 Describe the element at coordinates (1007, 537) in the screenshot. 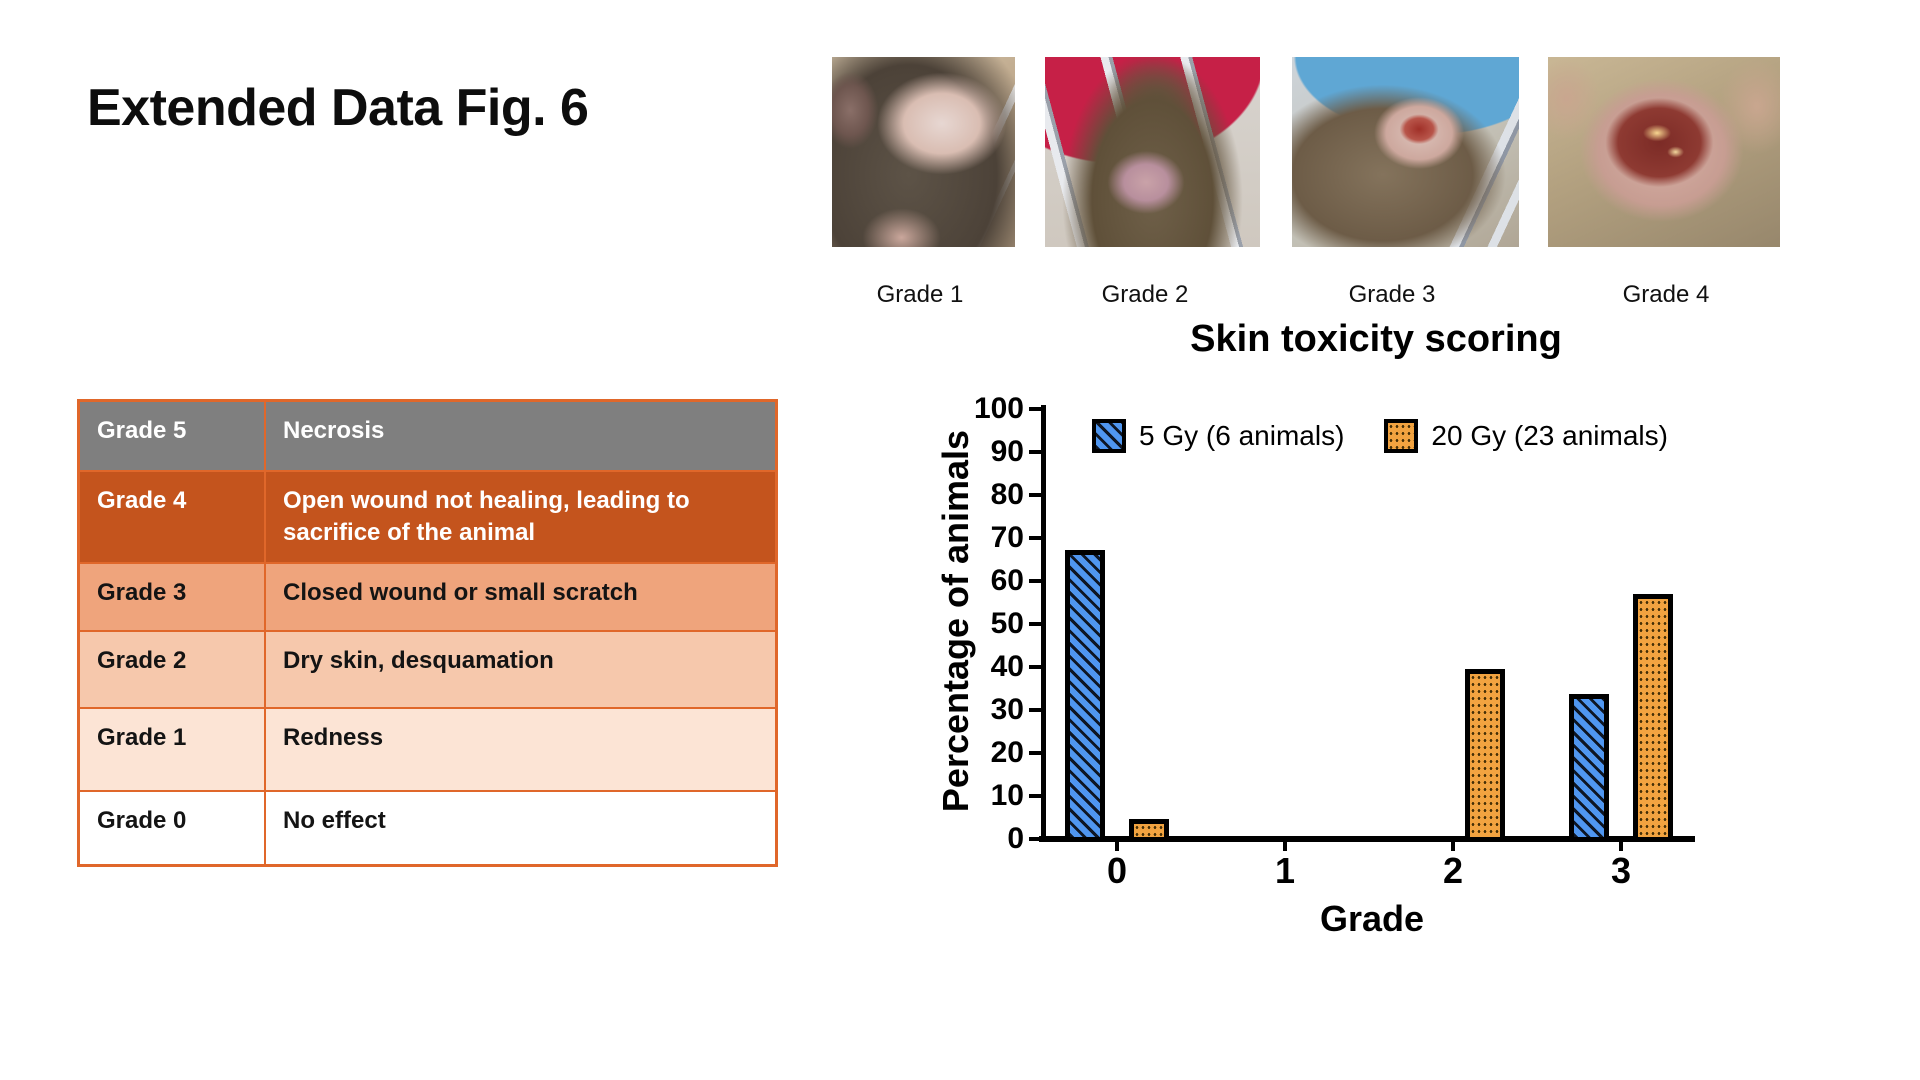

I see `y-tick-label: 70` at that location.